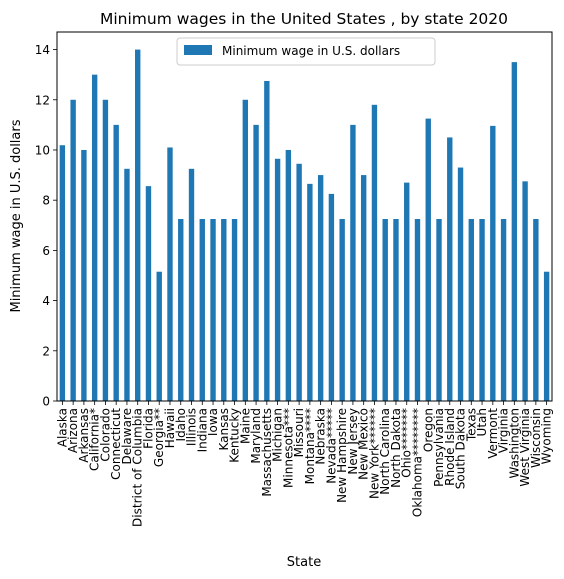 The width and height of the screenshot is (564, 579). I want to click on bar-california, so click(94, 238).